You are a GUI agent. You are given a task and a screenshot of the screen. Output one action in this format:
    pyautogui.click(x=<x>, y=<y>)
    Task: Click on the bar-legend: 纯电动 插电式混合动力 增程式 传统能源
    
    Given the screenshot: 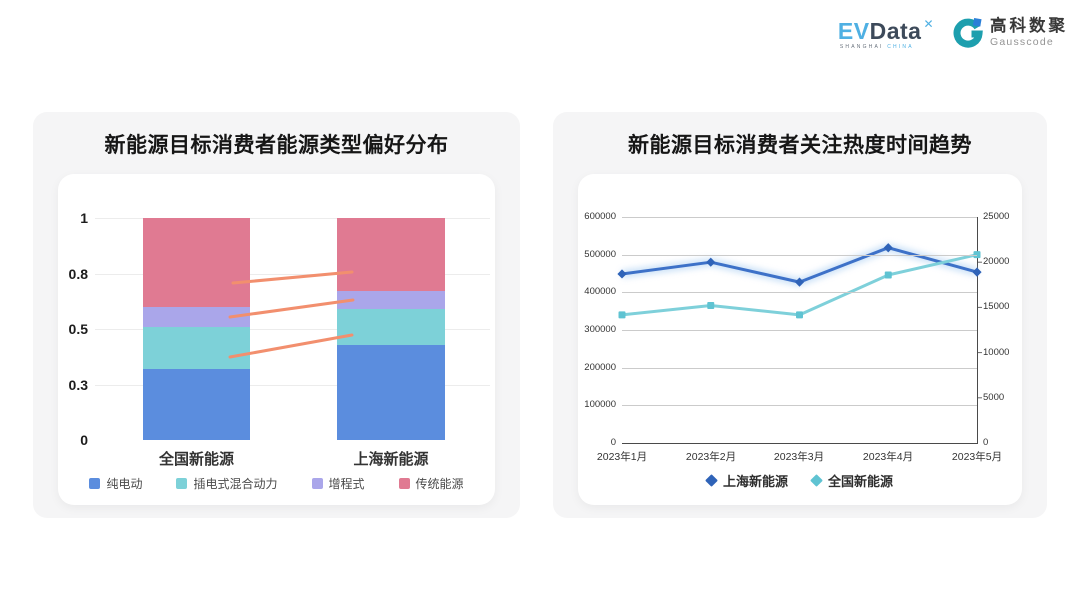 What is the action you would take?
    pyautogui.click(x=276, y=483)
    